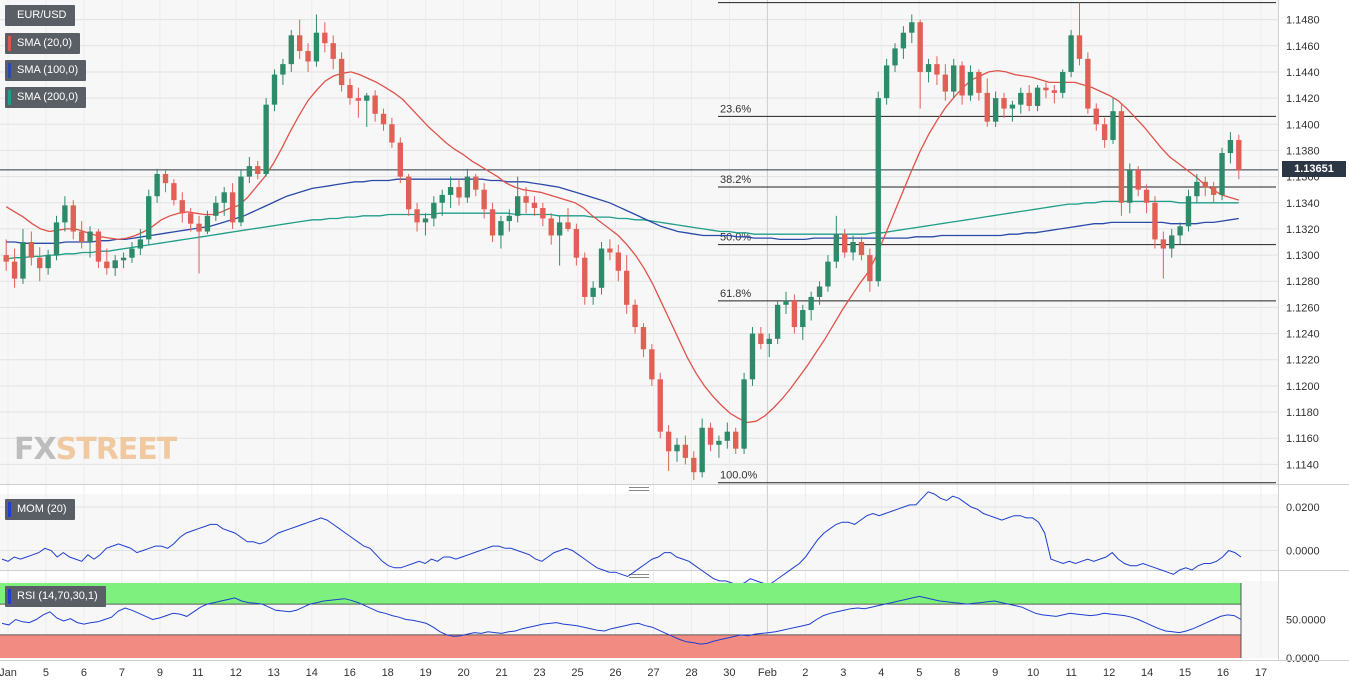  Describe the element at coordinates (620, 646) in the screenshot. I see `rsi-oversold-zone` at that location.